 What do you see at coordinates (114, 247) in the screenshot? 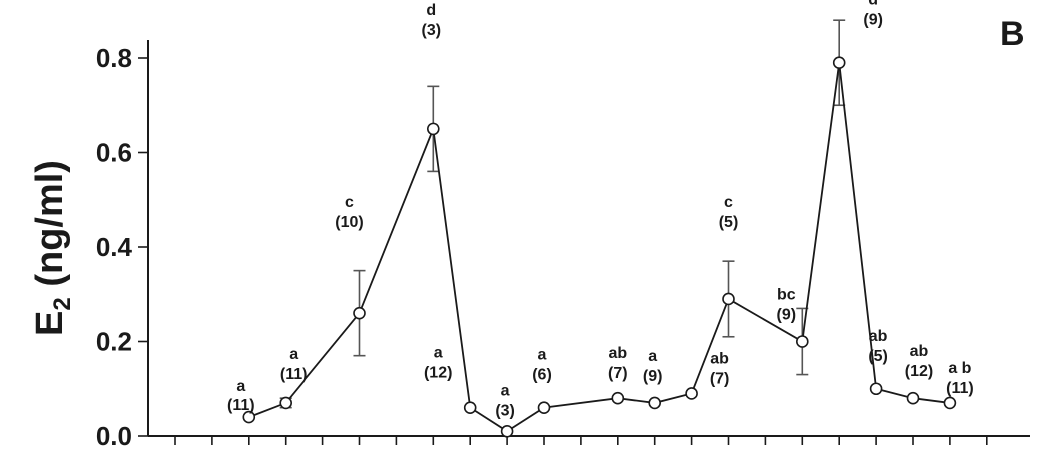
I see `y-tick-label: 0.4` at bounding box center [114, 247].